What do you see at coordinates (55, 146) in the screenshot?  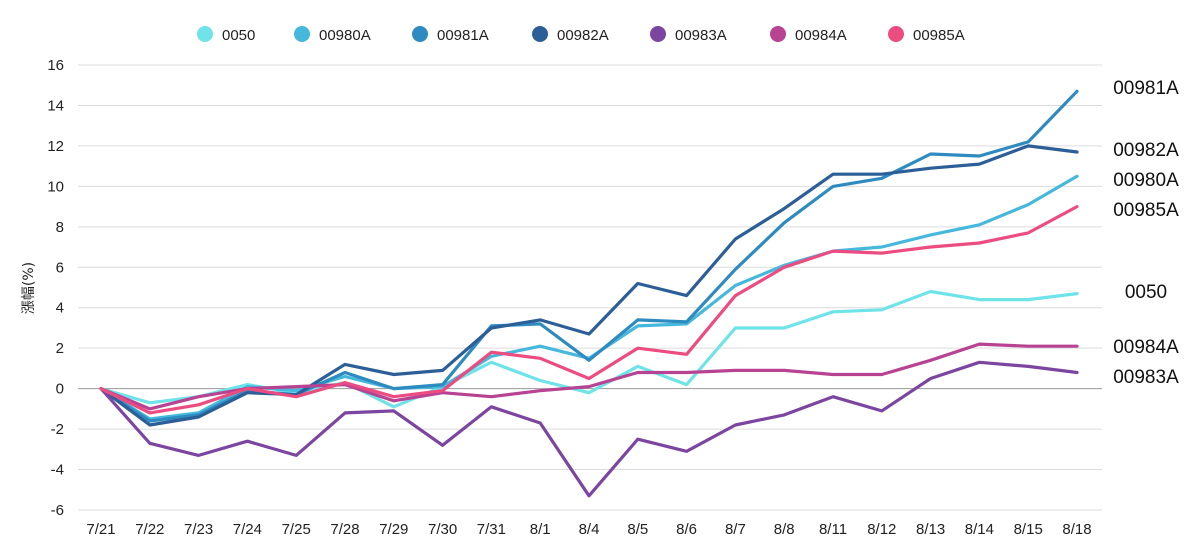 I see `y-tick-label: 12` at bounding box center [55, 146].